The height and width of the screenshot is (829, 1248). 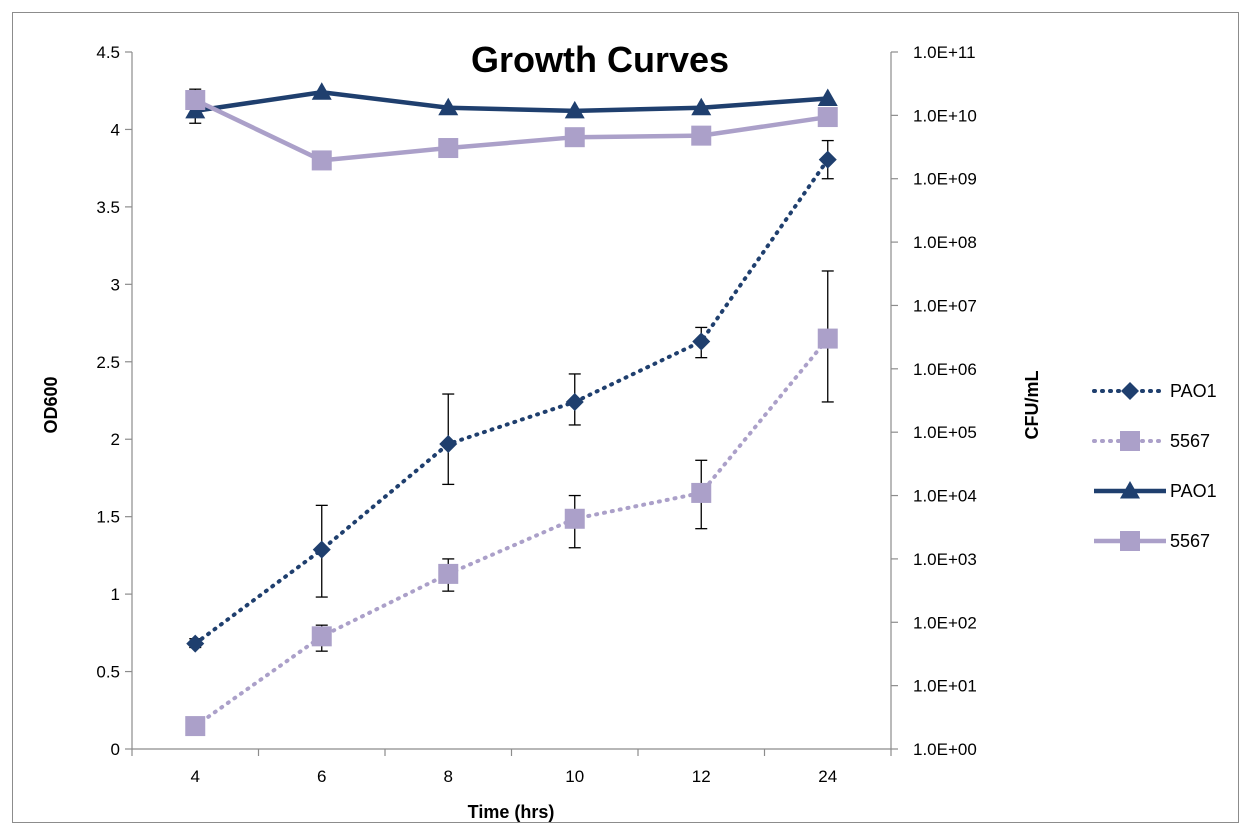 What do you see at coordinates (945, 179) in the screenshot?
I see `y2-tick-label: 1.0E+09` at bounding box center [945, 179].